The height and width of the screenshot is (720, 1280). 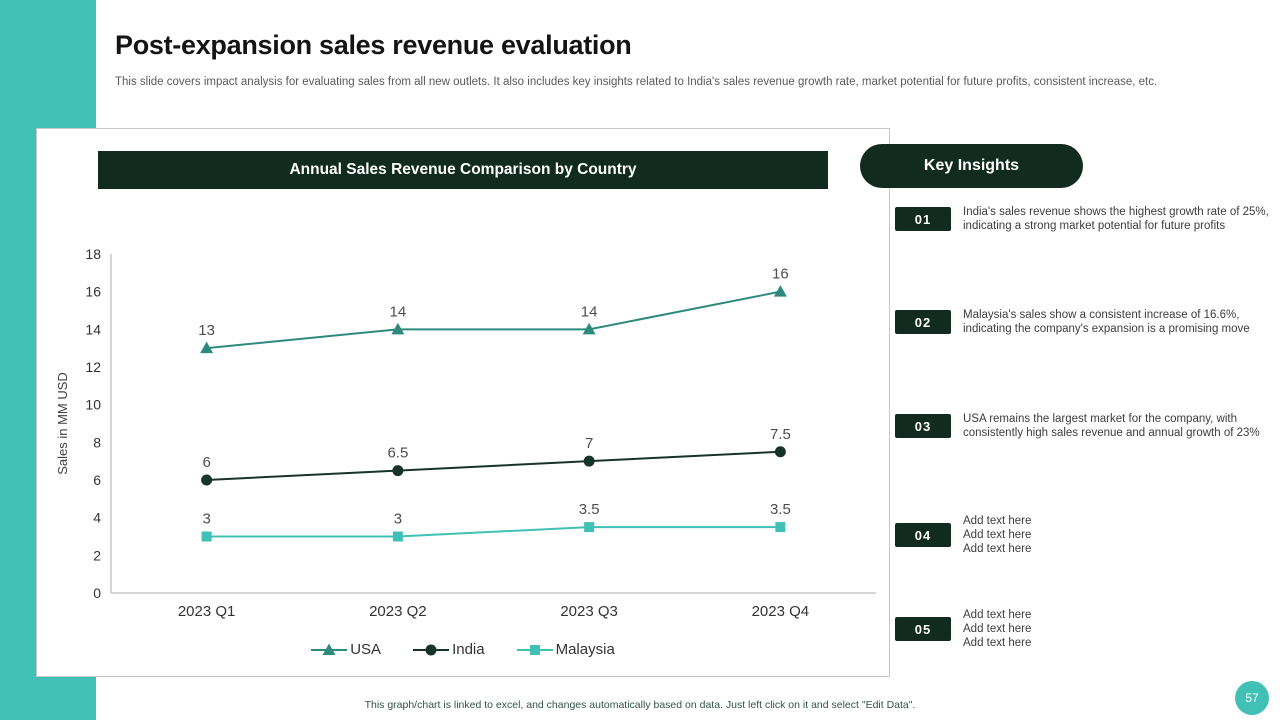 What do you see at coordinates (97, 593) in the screenshot?
I see `svg-text: 0` at bounding box center [97, 593].